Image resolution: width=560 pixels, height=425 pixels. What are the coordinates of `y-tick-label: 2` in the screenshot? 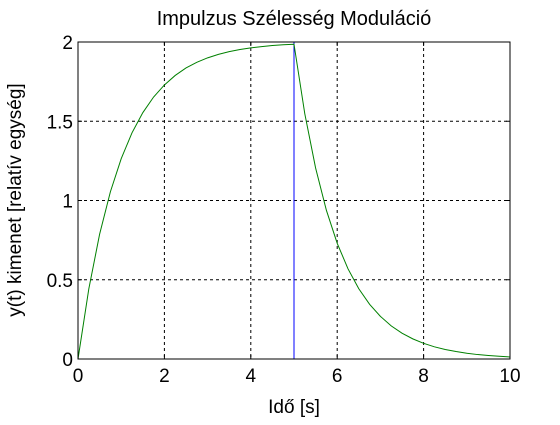 It's located at (67, 43).